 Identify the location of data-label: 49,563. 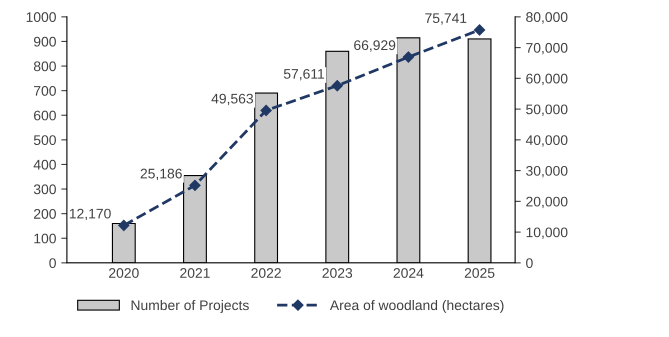
(232, 100).